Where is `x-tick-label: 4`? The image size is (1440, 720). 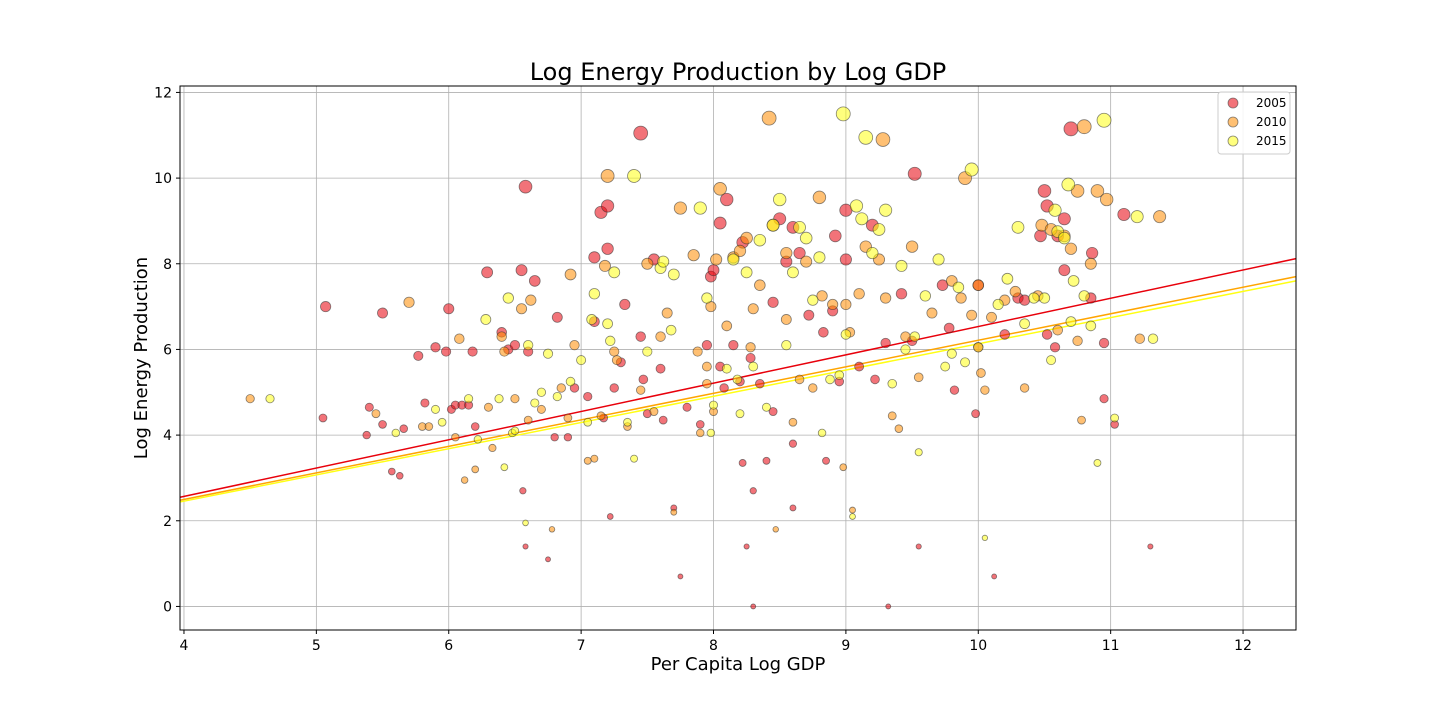 x-tick-label: 4 is located at coordinates (184, 646).